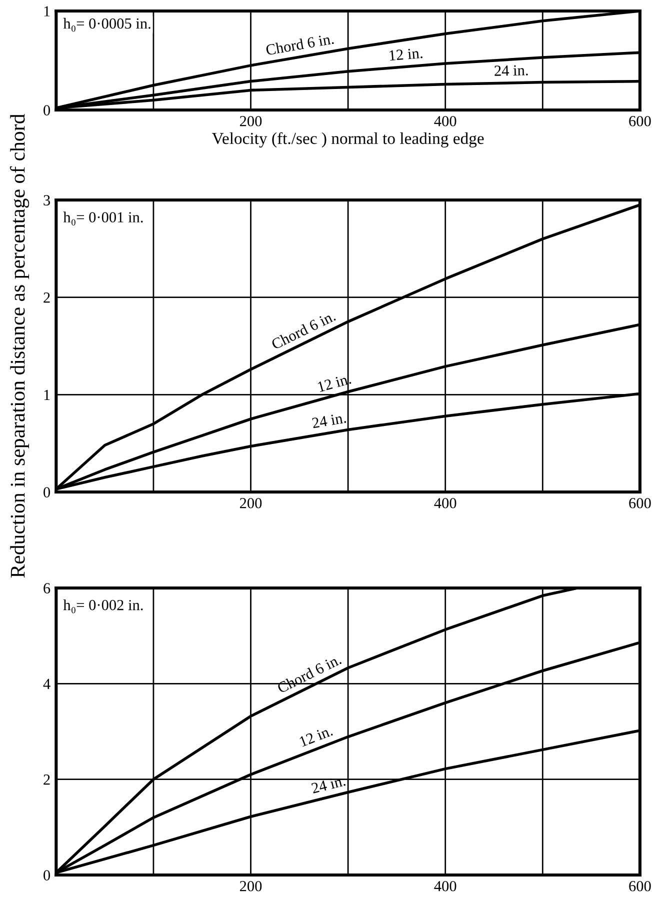  What do you see at coordinates (511, 70) in the screenshot?
I see `series-label: 24 in.` at bounding box center [511, 70].